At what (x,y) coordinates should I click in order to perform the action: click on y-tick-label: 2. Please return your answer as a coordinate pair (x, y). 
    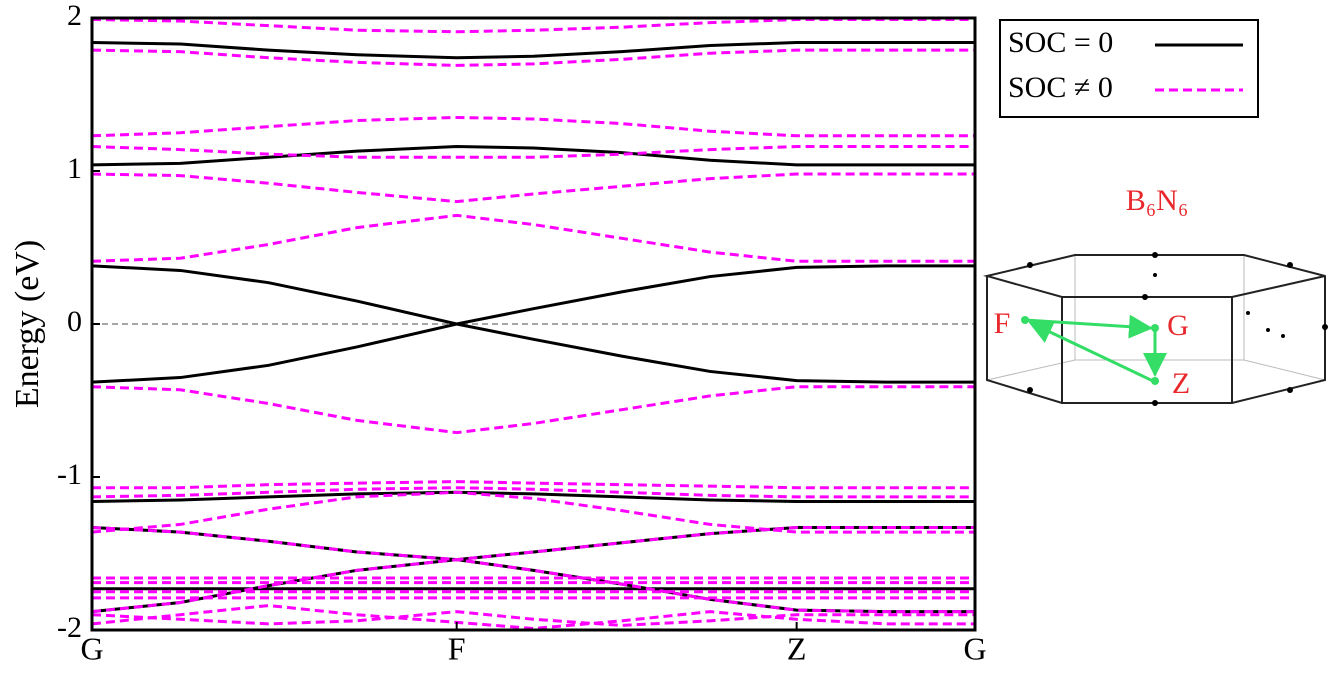
    Looking at the image, I should click on (74, 16).